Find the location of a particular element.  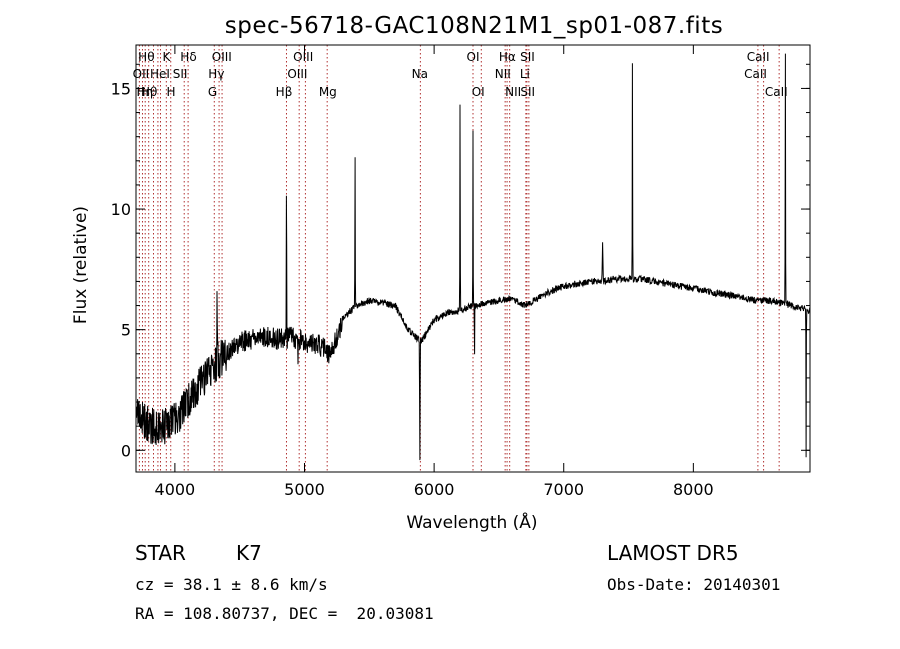

y-tick-label: 15 is located at coordinates (121, 88).